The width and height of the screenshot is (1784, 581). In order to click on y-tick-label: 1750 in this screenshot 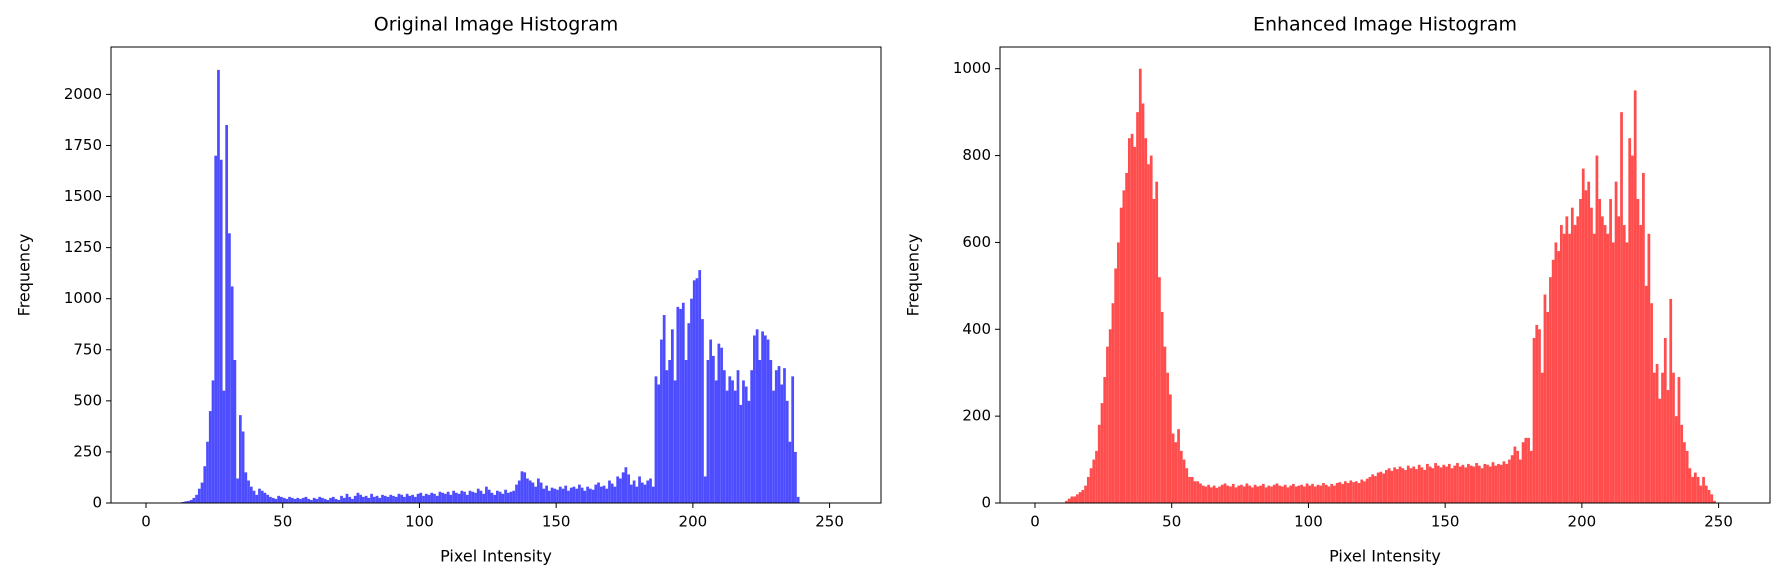, I will do `click(83, 145)`.